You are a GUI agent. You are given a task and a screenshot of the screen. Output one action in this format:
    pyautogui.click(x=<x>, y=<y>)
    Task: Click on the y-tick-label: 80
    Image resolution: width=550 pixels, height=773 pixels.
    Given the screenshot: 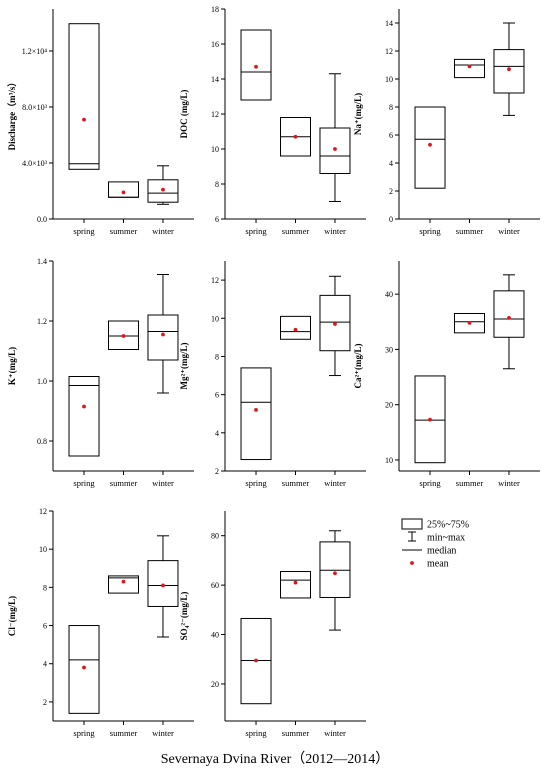 What is the action you would take?
    pyautogui.click(x=215, y=536)
    